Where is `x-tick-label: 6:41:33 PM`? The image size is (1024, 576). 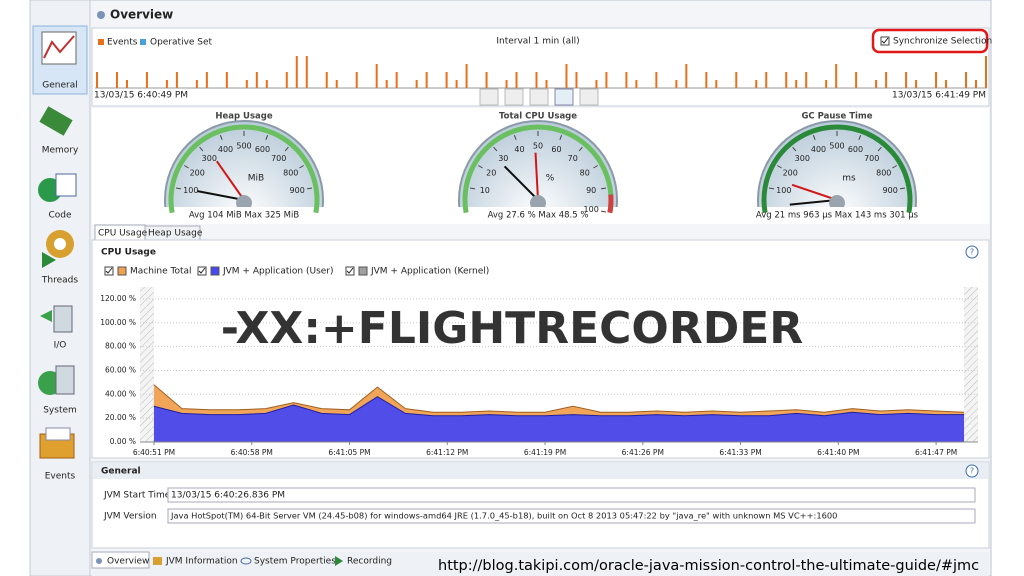
x-tick-label: 6:41:33 PM is located at coordinates (740, 452).